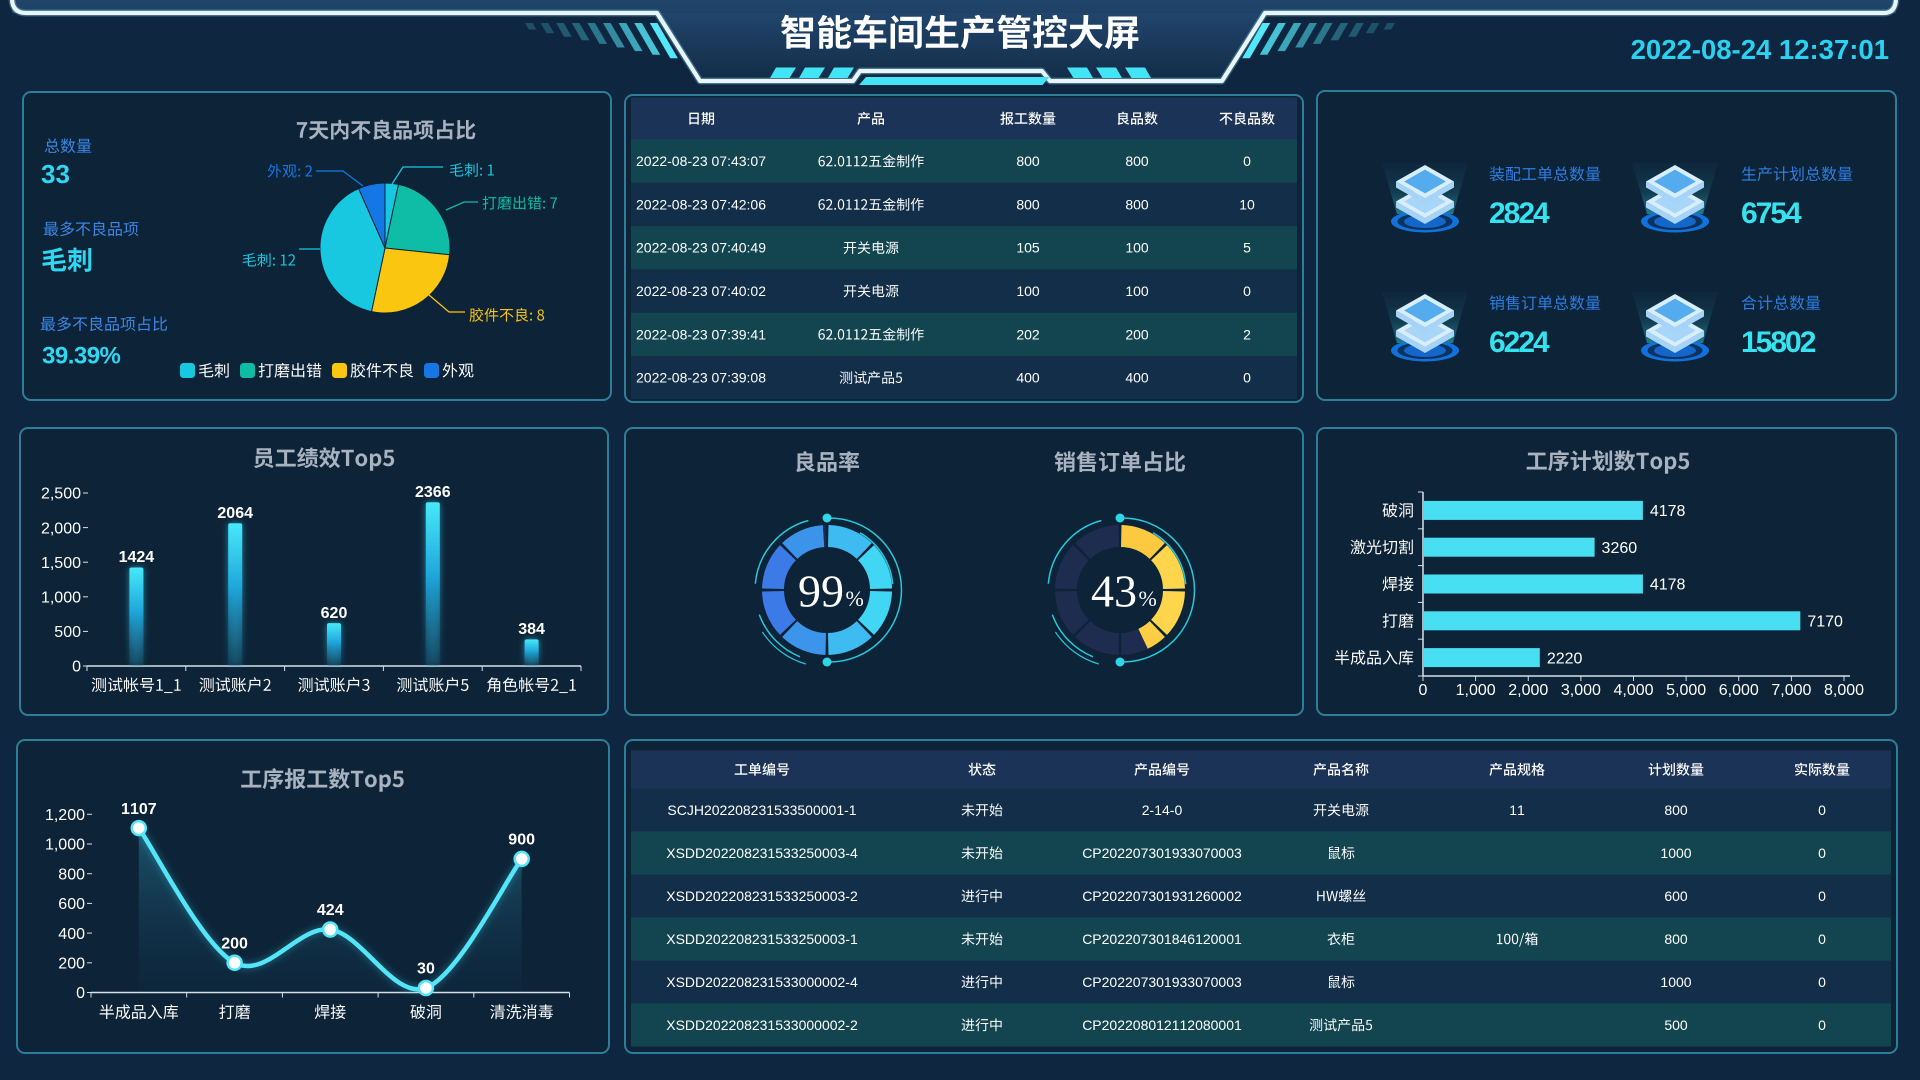 The image size is (1920, 1080). What do you see at coordinates (1028, 248) in the screenshot?
I see `svg-text: 105` at bounding box center [1028, 248].